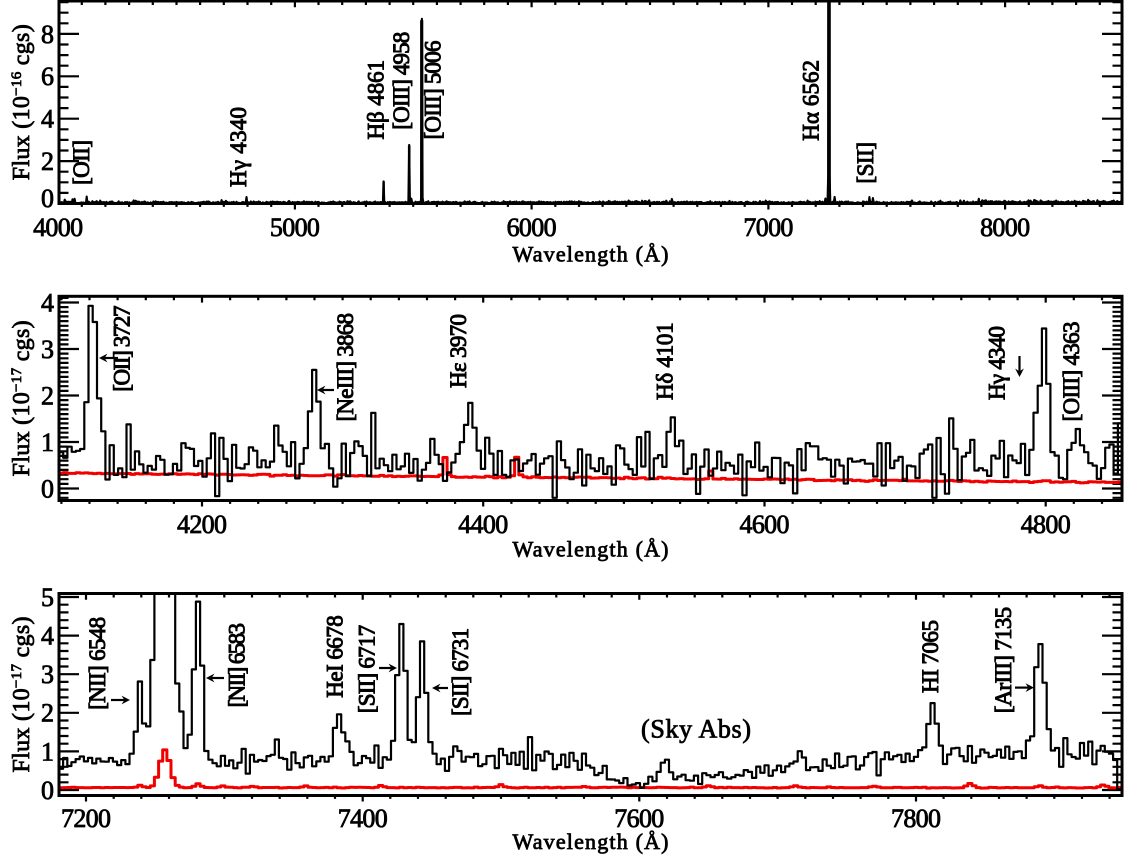  Describe the element at coordinates (696, 729) in the screenshot. I see `svg-text: (Sky Abs)` at that location.